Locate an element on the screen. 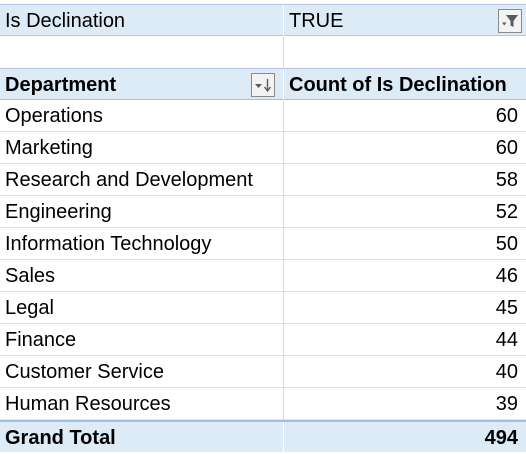  count-cell: 50 is located at coordinates (506, 243).